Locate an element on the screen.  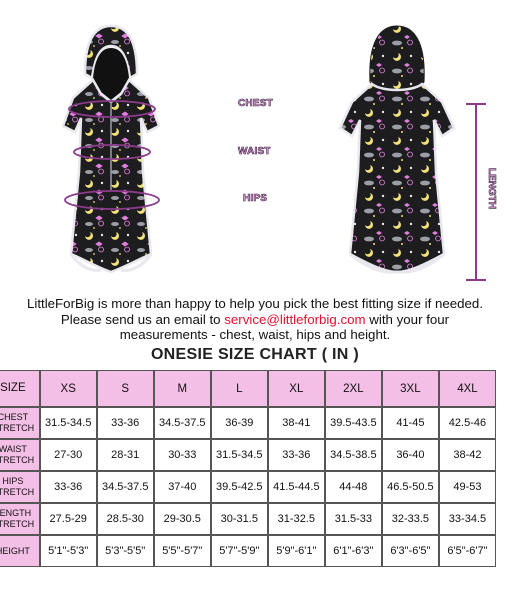
email-link: service@littleforbig.com is located at coordinates (295, 319).